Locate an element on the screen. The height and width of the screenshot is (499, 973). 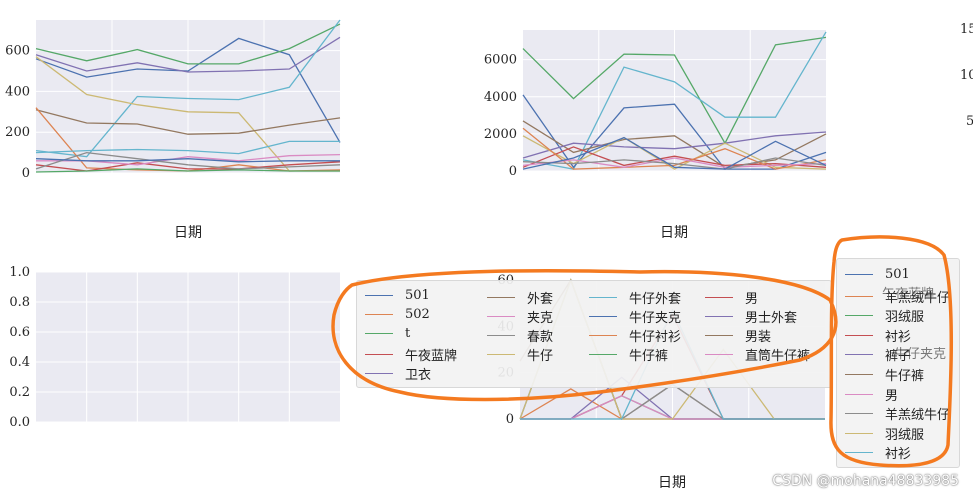
x-axis-label-top-right: 日期 is located at coordinates (674, 233).